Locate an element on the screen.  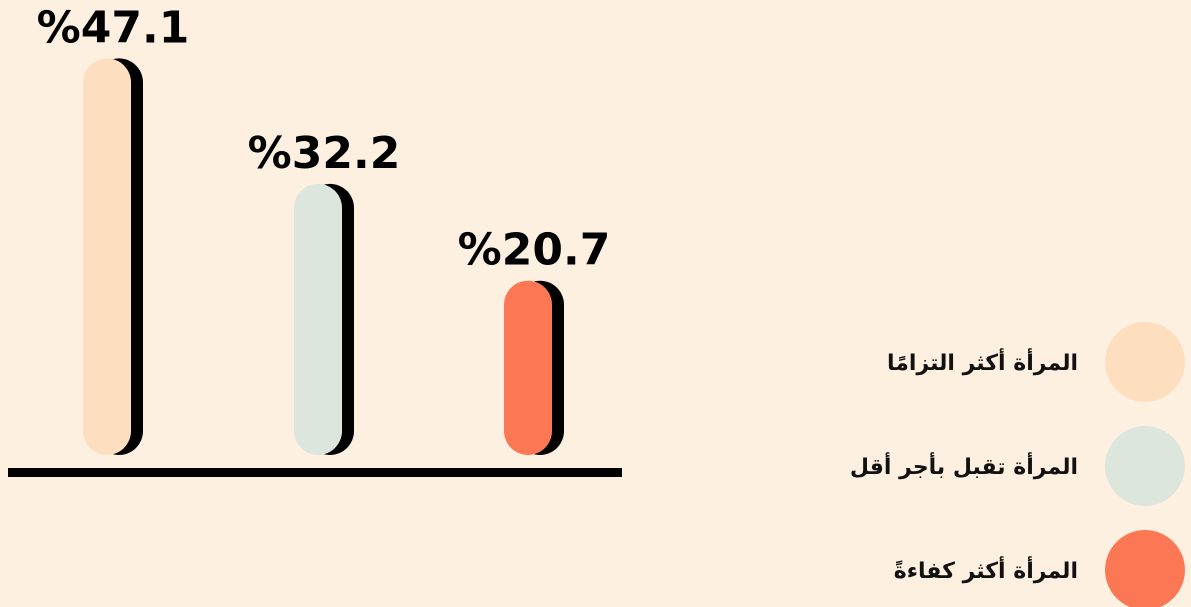
legend-label: المرأة أكثر كفاءةً is located at coordinates (986, 569).